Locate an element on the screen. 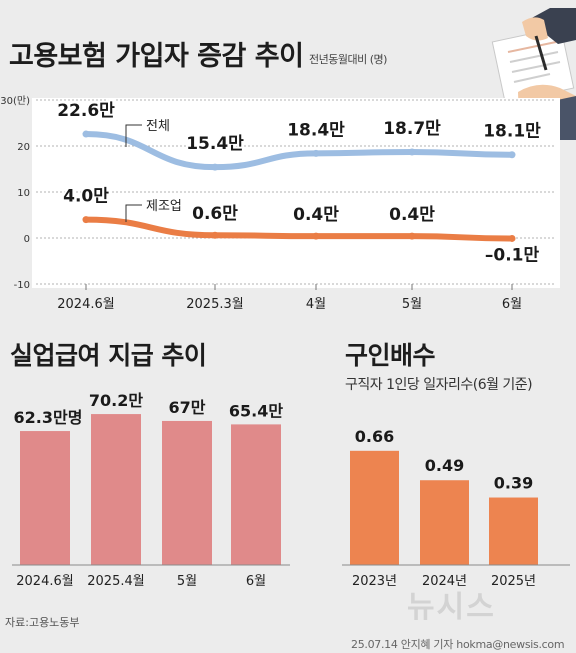 The height and width of the screenshot is (653, 576). job-ratio-category-label: 2023년 is located at coordinates (374, 581).